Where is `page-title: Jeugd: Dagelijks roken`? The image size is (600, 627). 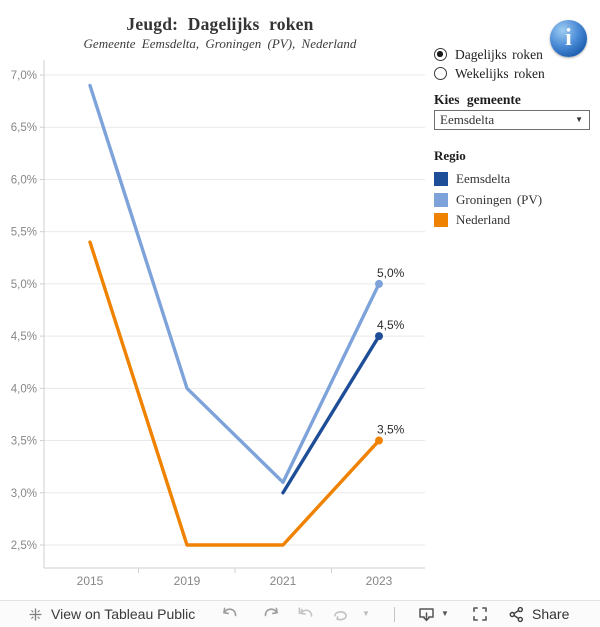
page-title: Jeugd: Dagelijks roken is located at coordinates (220, 24).